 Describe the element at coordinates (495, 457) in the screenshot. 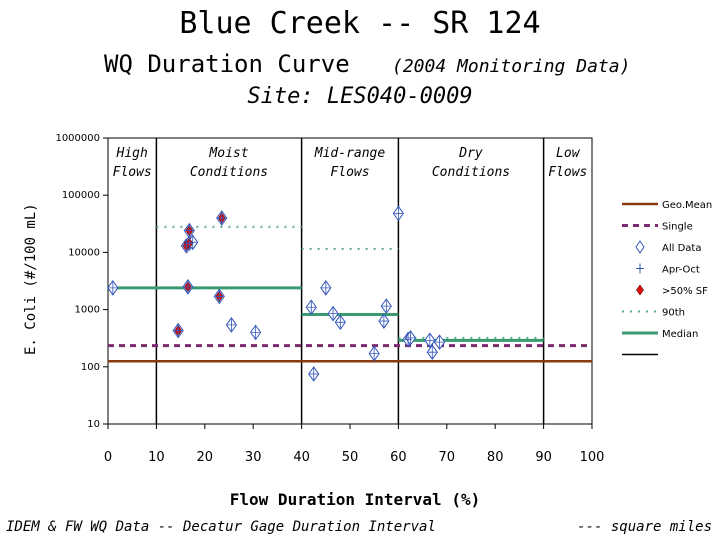

I see `x-tick-label: 80` at that location.